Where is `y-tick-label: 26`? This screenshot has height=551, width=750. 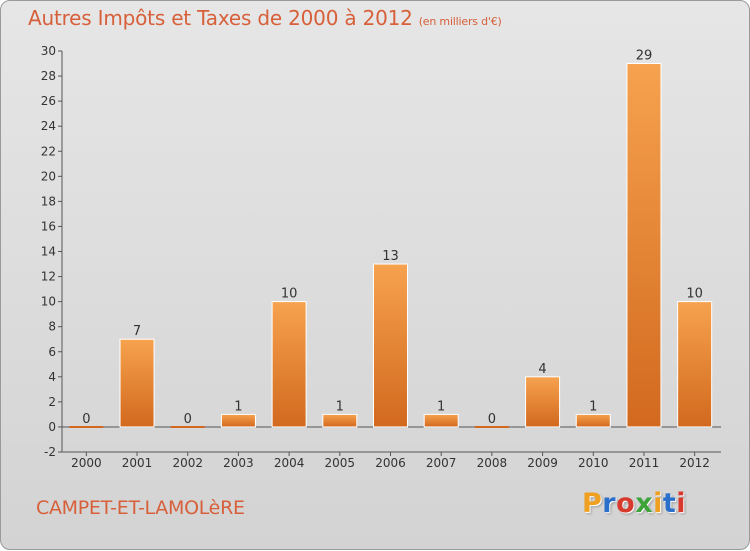
y-tick-label: 26 is located at coordinates (48, 101).